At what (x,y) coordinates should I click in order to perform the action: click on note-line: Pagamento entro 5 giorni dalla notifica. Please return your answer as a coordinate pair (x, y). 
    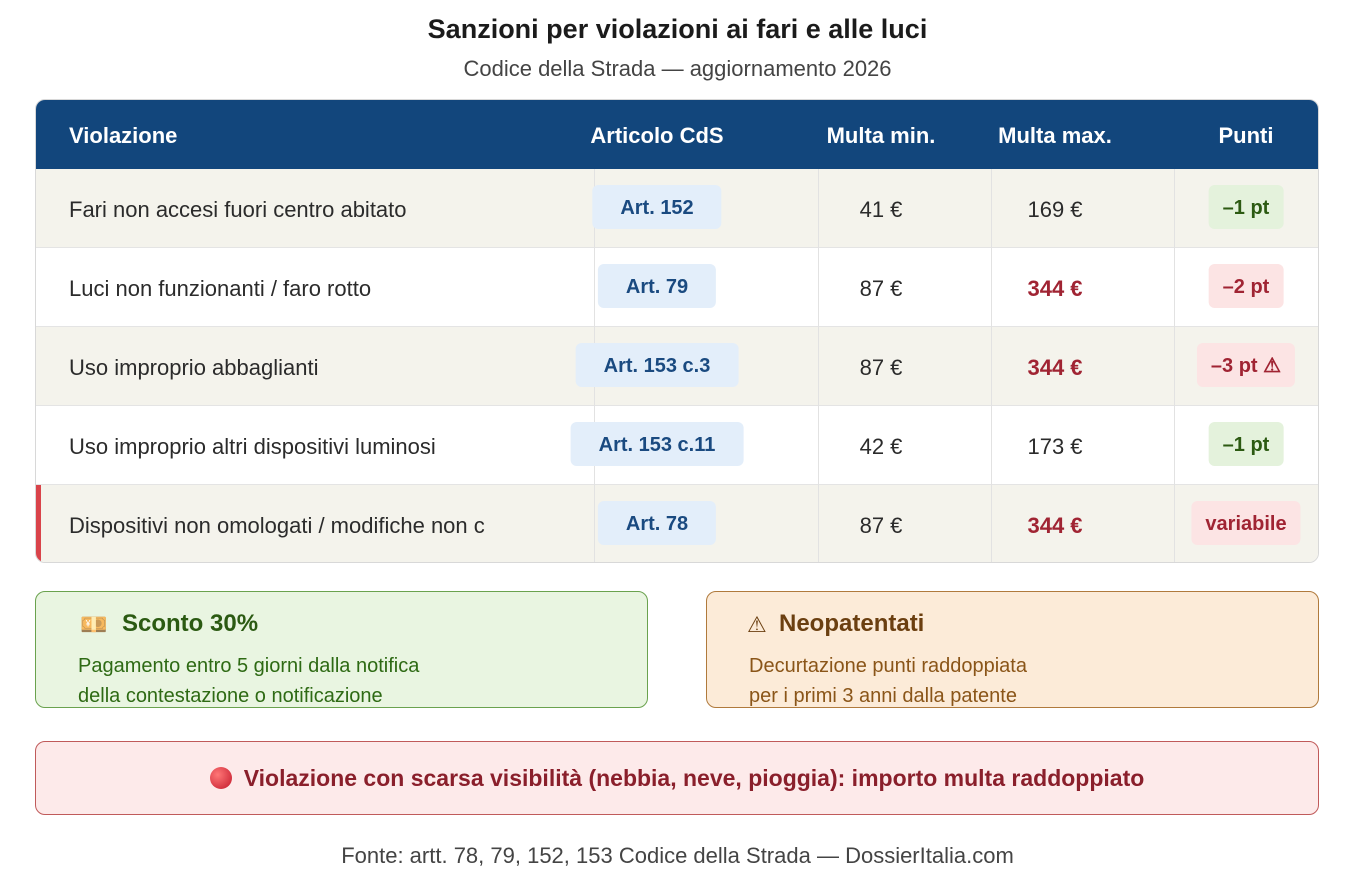
    Looking at the image, I should click on (249, 666).